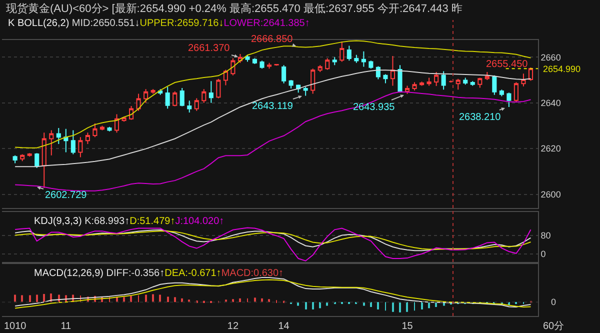 The height and width of the screenshot is (333, 600). I want to click on ref-line-label: 2654.990, so click(562, 69).